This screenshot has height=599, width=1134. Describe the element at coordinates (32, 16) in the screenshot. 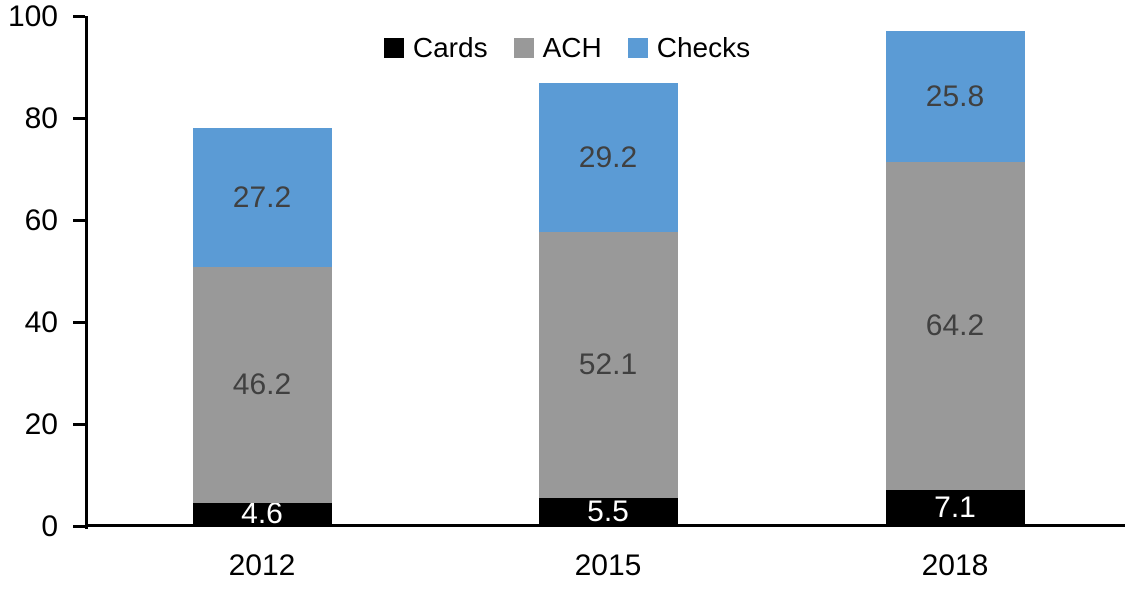

I see `y-axis-tick-label: 100` at that location.